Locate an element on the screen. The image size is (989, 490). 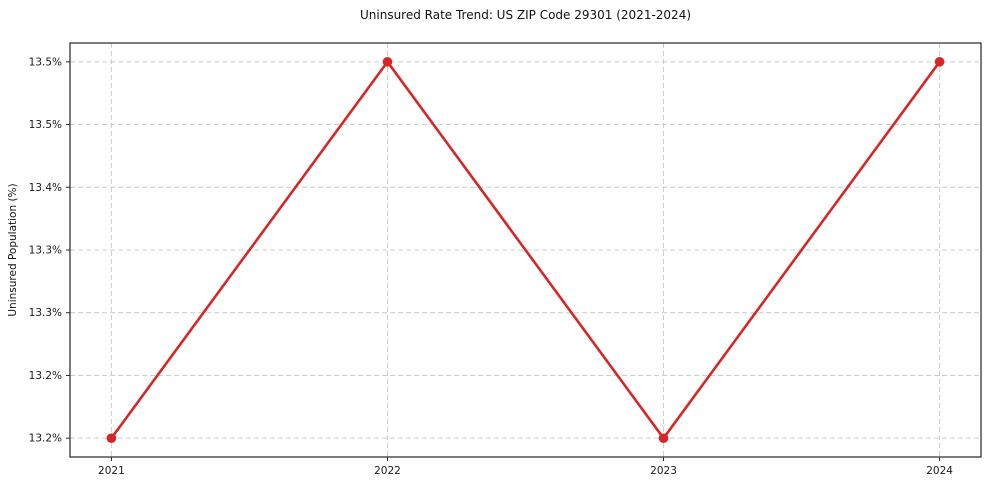
y-tick-label: 13.4% is located at coordinates (45, 188).